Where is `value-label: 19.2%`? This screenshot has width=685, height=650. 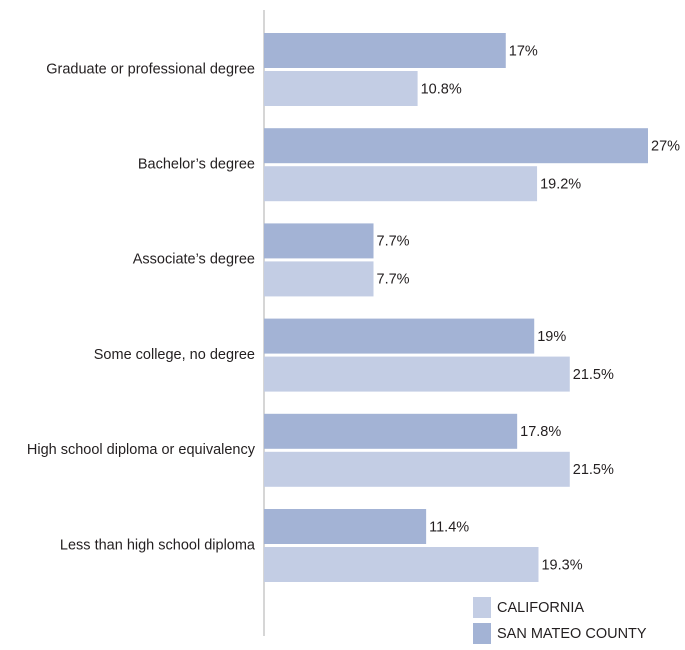
value-label: 19.2% is located at coordinates (560, 185).